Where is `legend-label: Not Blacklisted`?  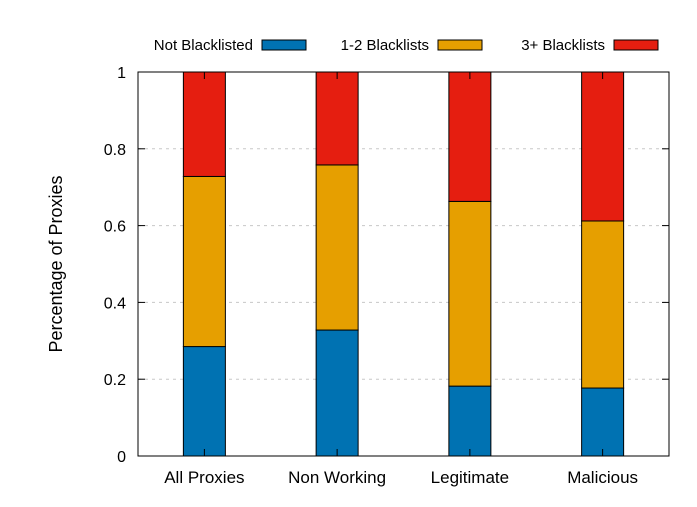 legend-label: Not Blacklisted is located at coordinates (203, 45).